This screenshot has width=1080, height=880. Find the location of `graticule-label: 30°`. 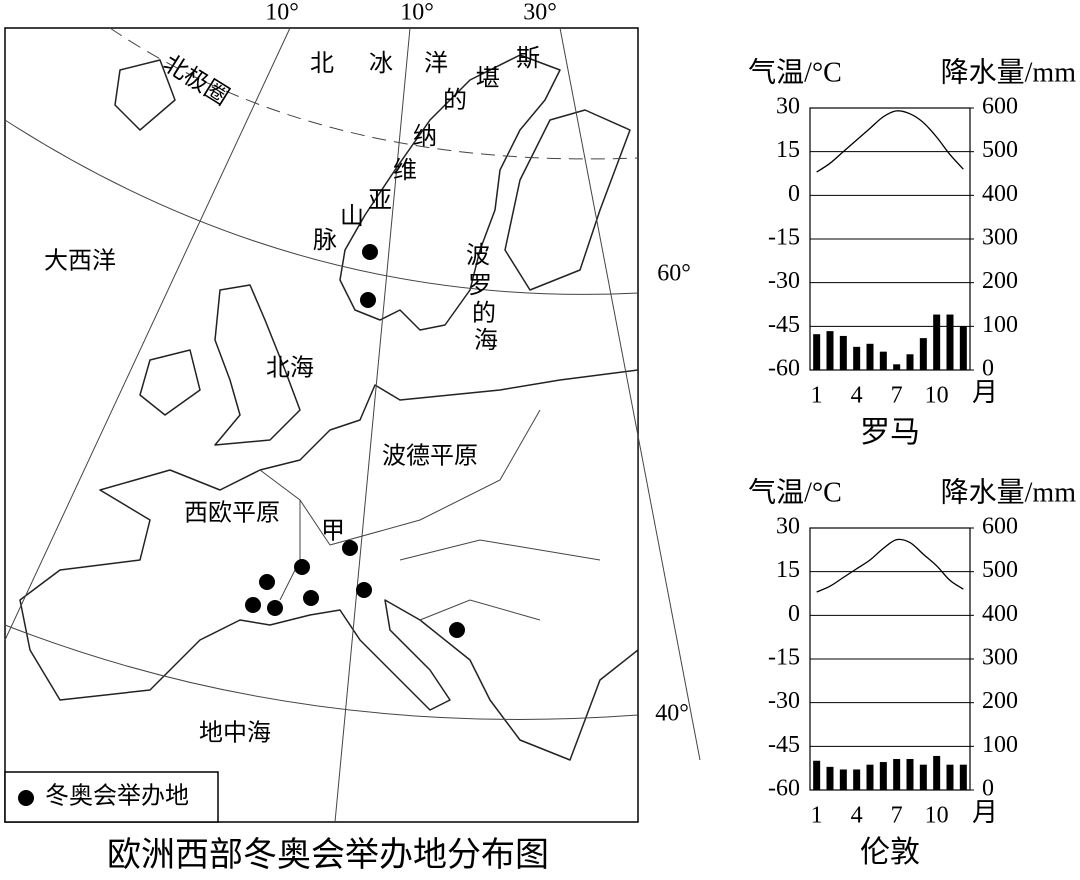

graticule-label: 30° is located at coordinates (540, 13).